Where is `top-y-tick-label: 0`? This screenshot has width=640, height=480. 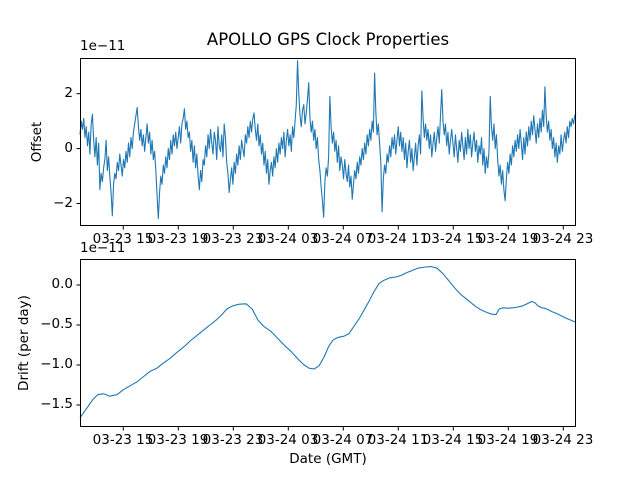 top-y-tick-label: 0 is located at coordinates (68, 148).